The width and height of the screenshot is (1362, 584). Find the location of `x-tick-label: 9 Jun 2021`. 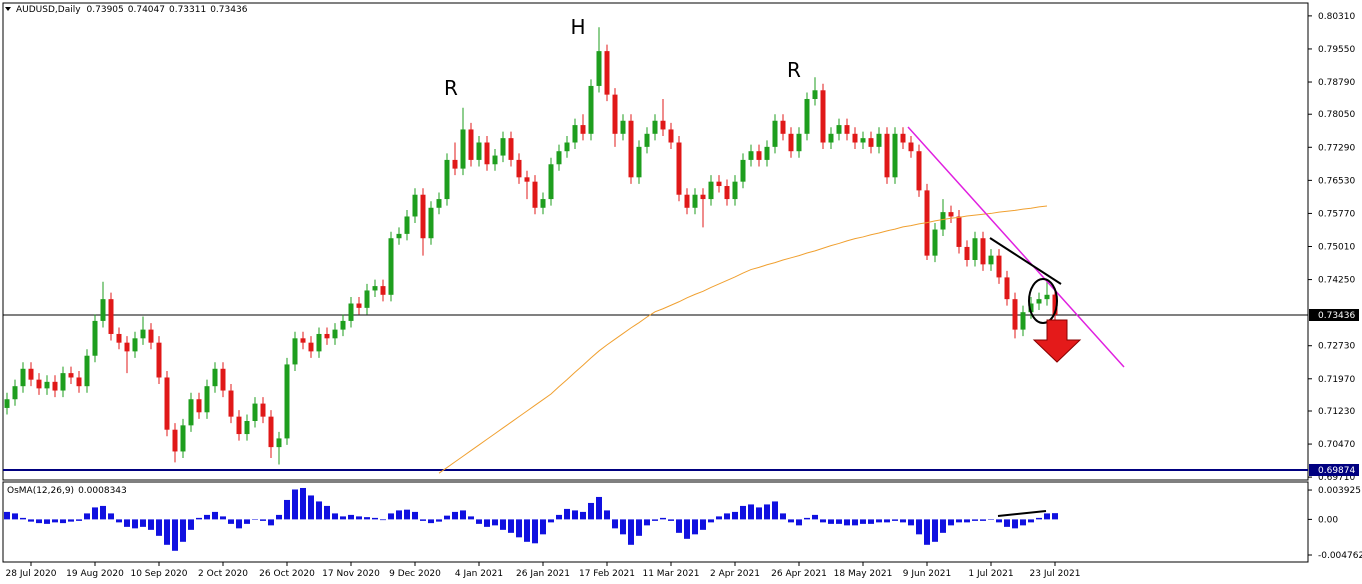

x-tick-label: 9 Jun 2021 is located at coordinates (927, 574).